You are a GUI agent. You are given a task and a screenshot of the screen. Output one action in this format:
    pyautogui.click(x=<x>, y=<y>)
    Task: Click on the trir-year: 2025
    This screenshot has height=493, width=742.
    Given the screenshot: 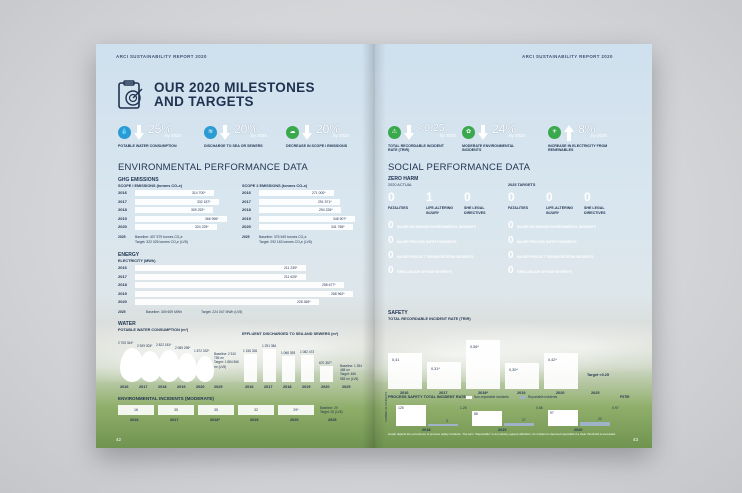 What is the action you would take?
    pyautogui.click(x=595, y=393)
    